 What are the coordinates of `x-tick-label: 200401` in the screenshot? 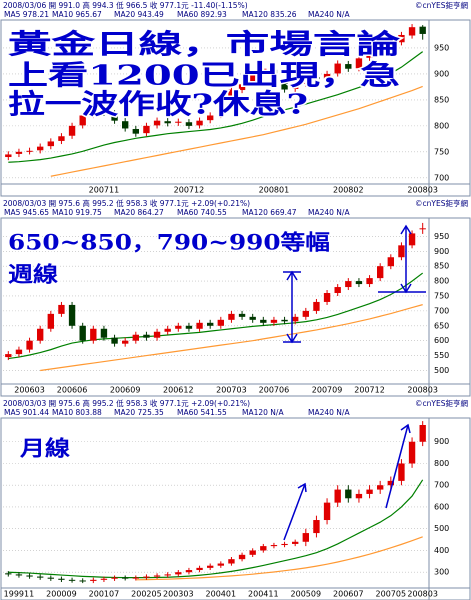 It's located at (221, 594).